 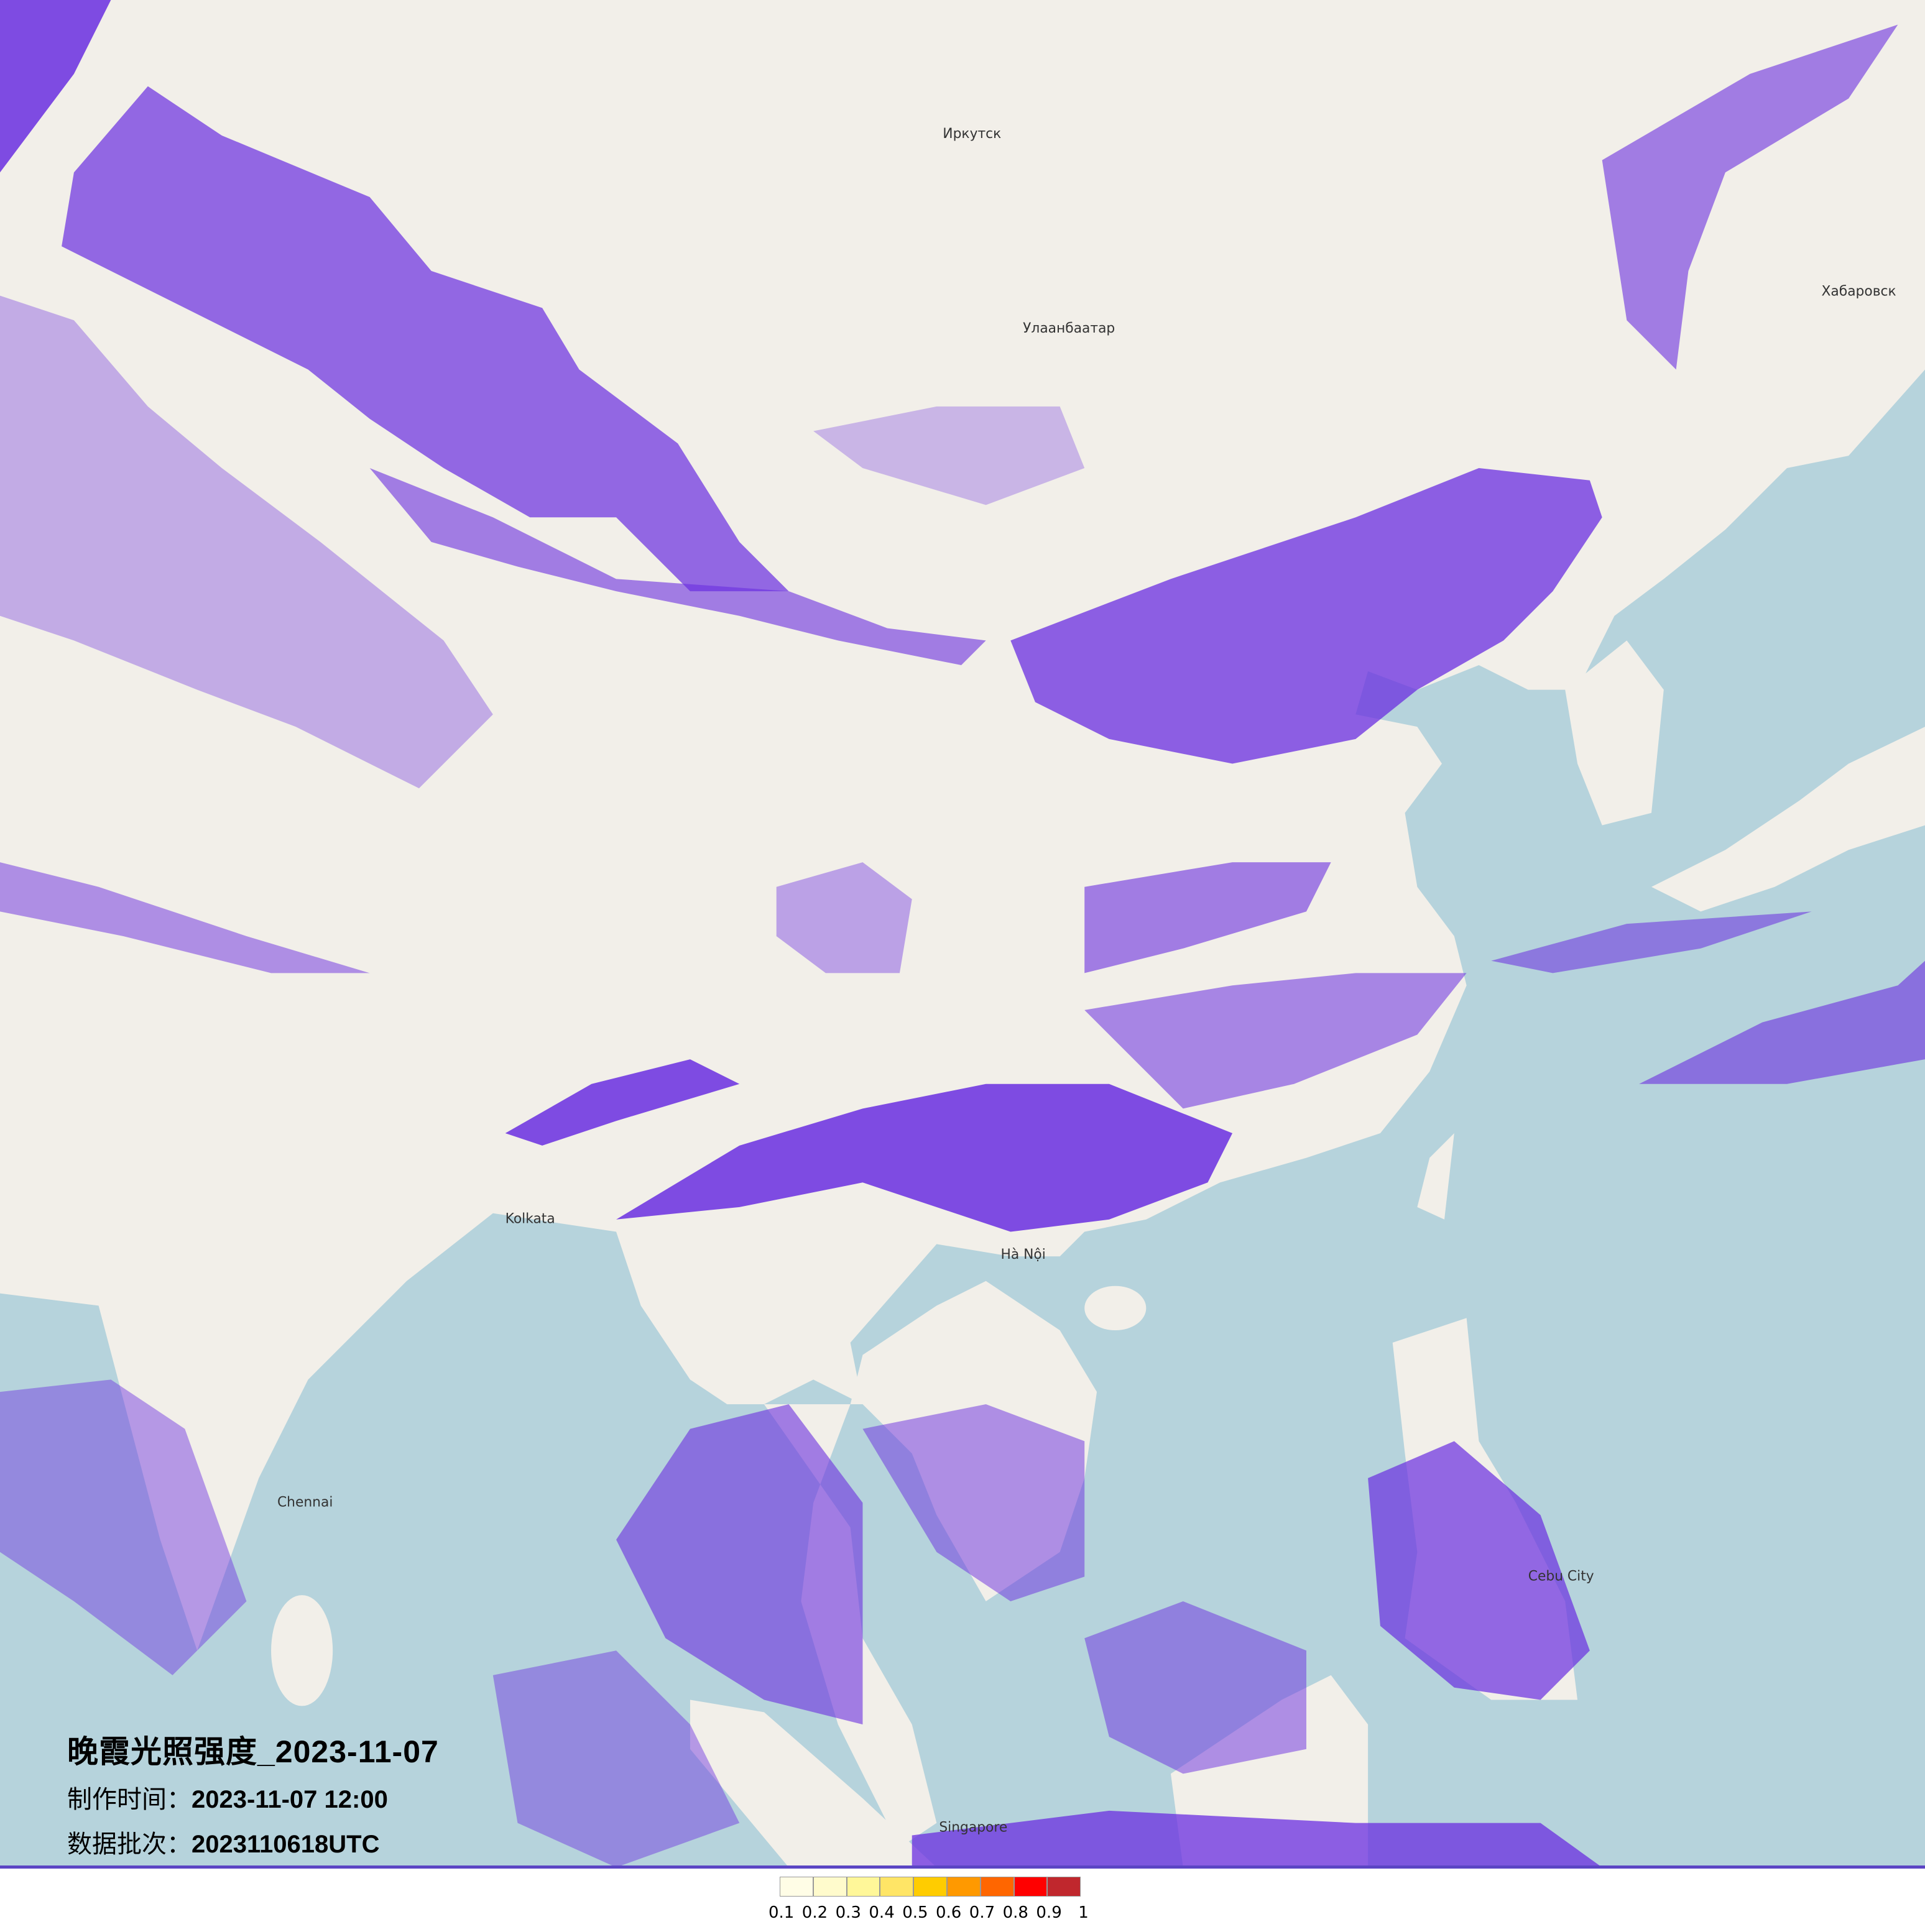 I want to click on legend-label: 1, so click(x=1083, y=1912).